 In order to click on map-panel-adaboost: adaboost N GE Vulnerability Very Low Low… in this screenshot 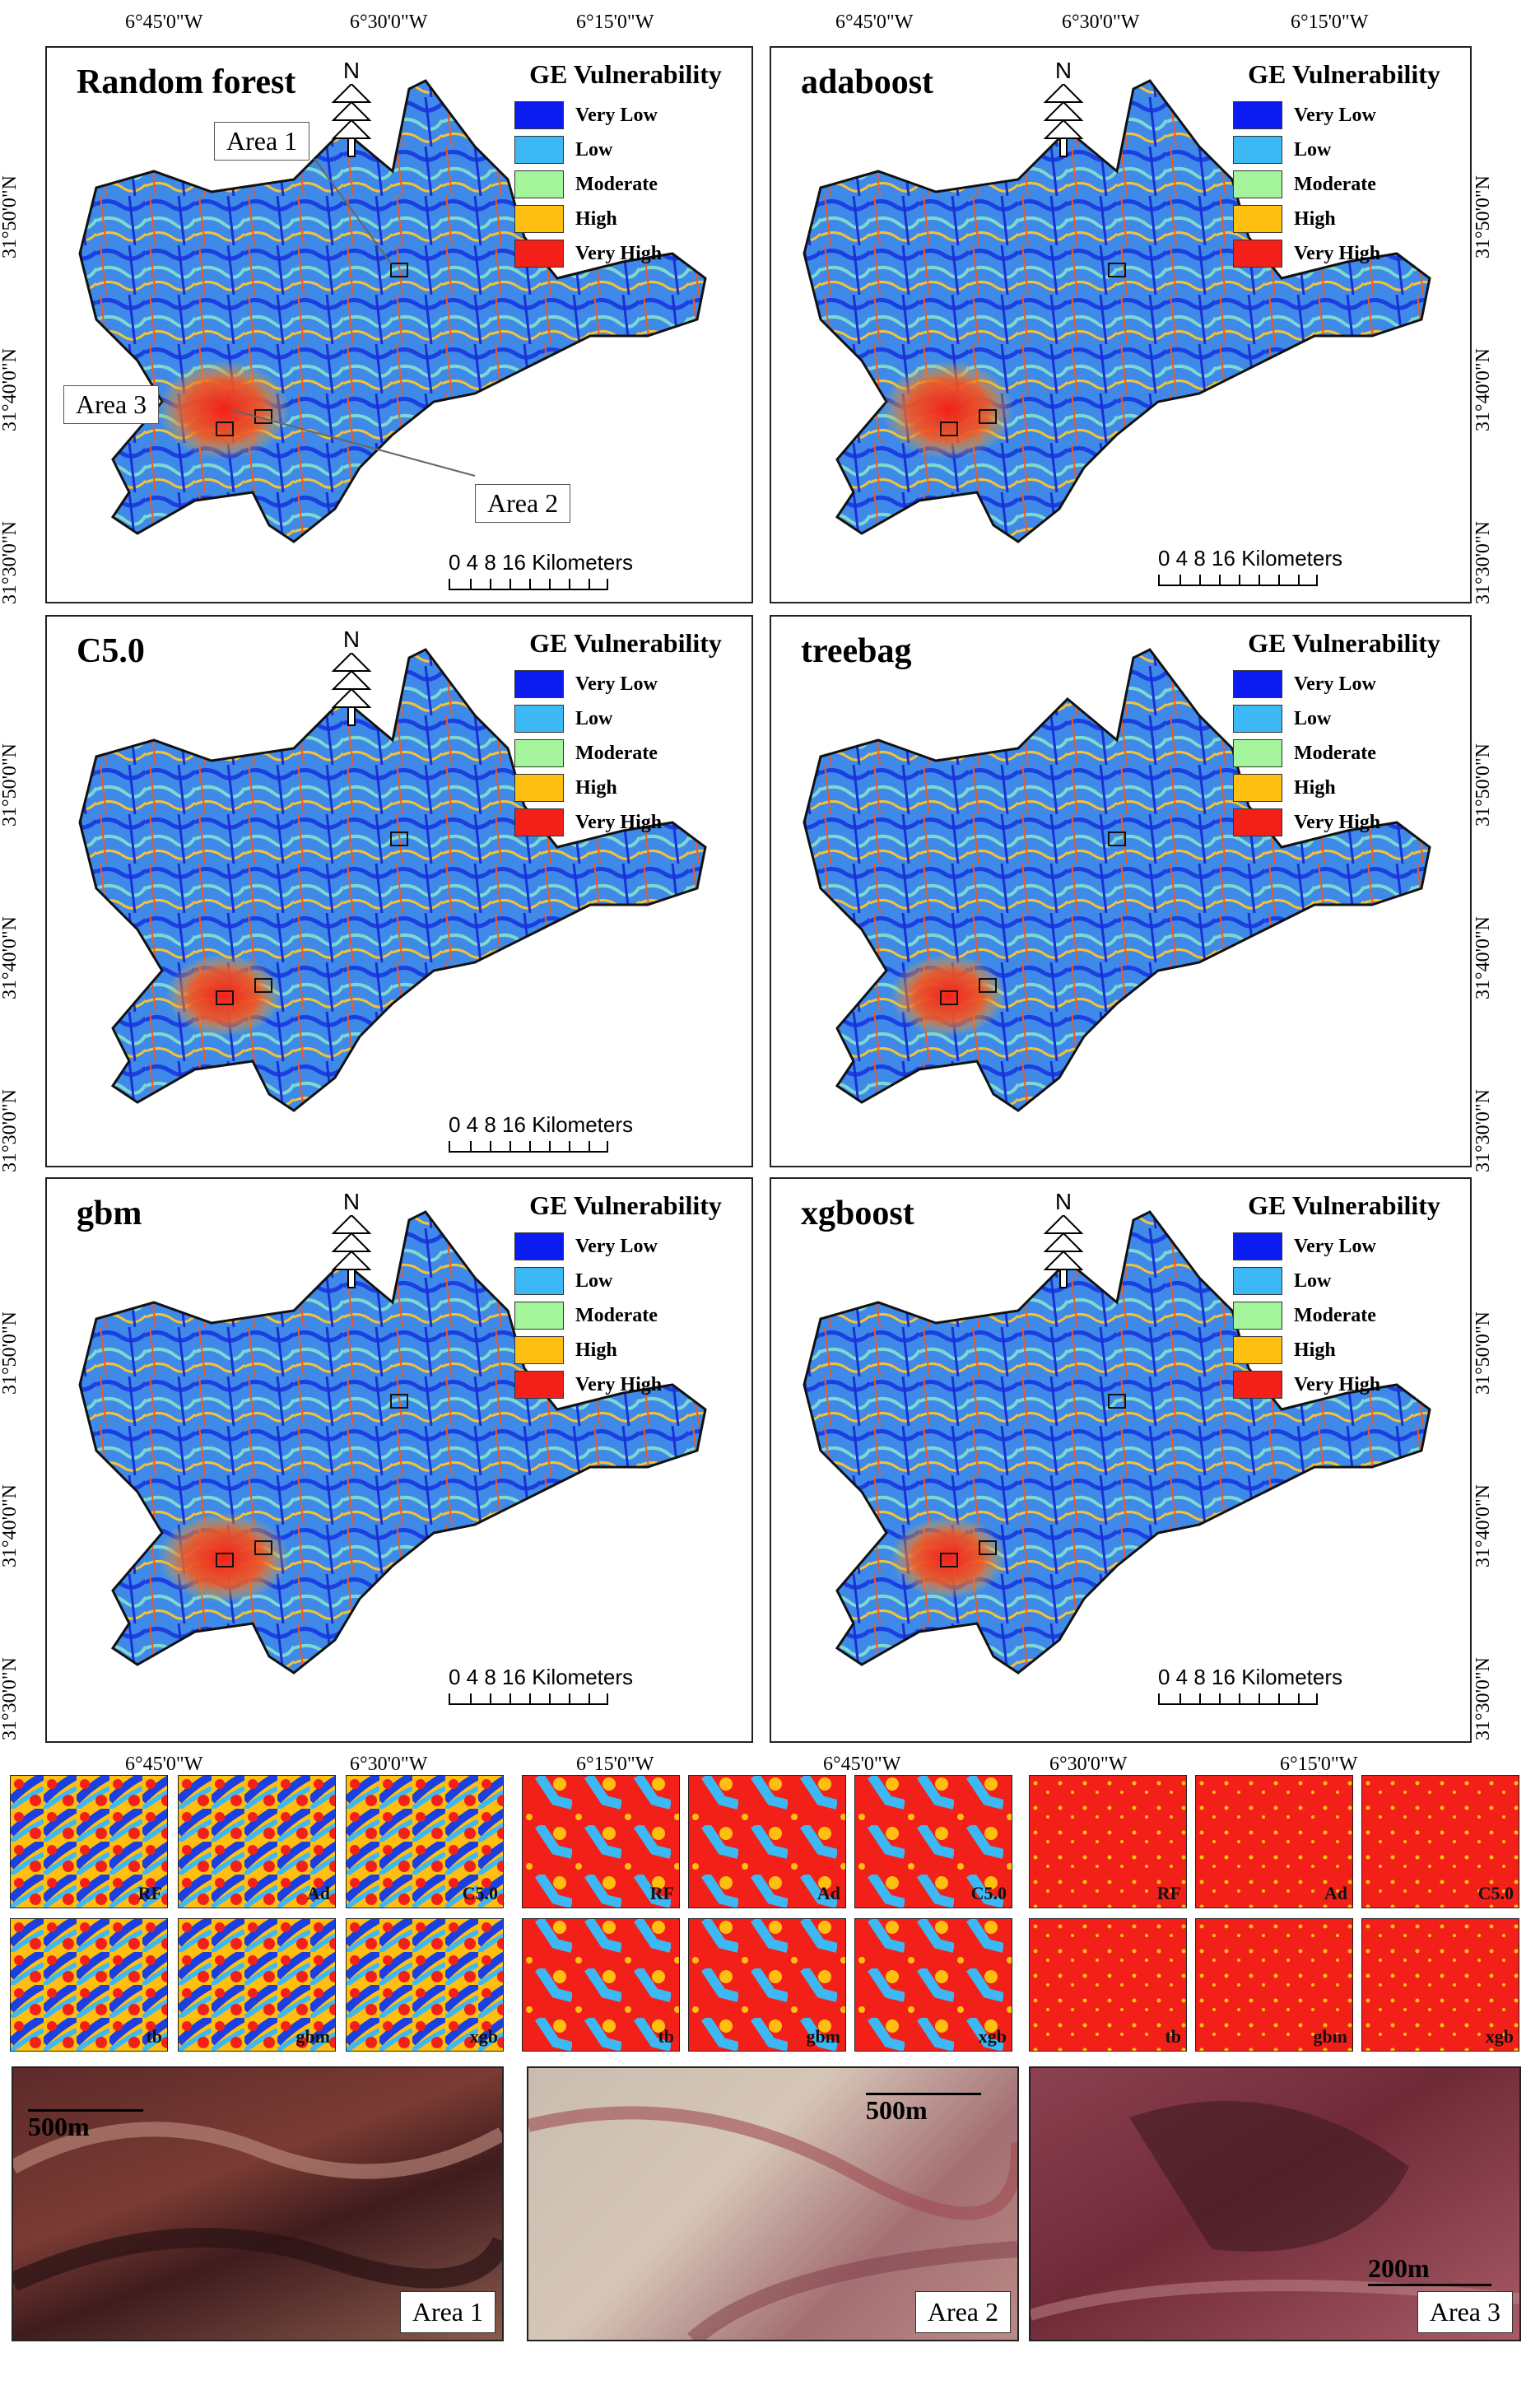, I will do `click(1121, 325)`.